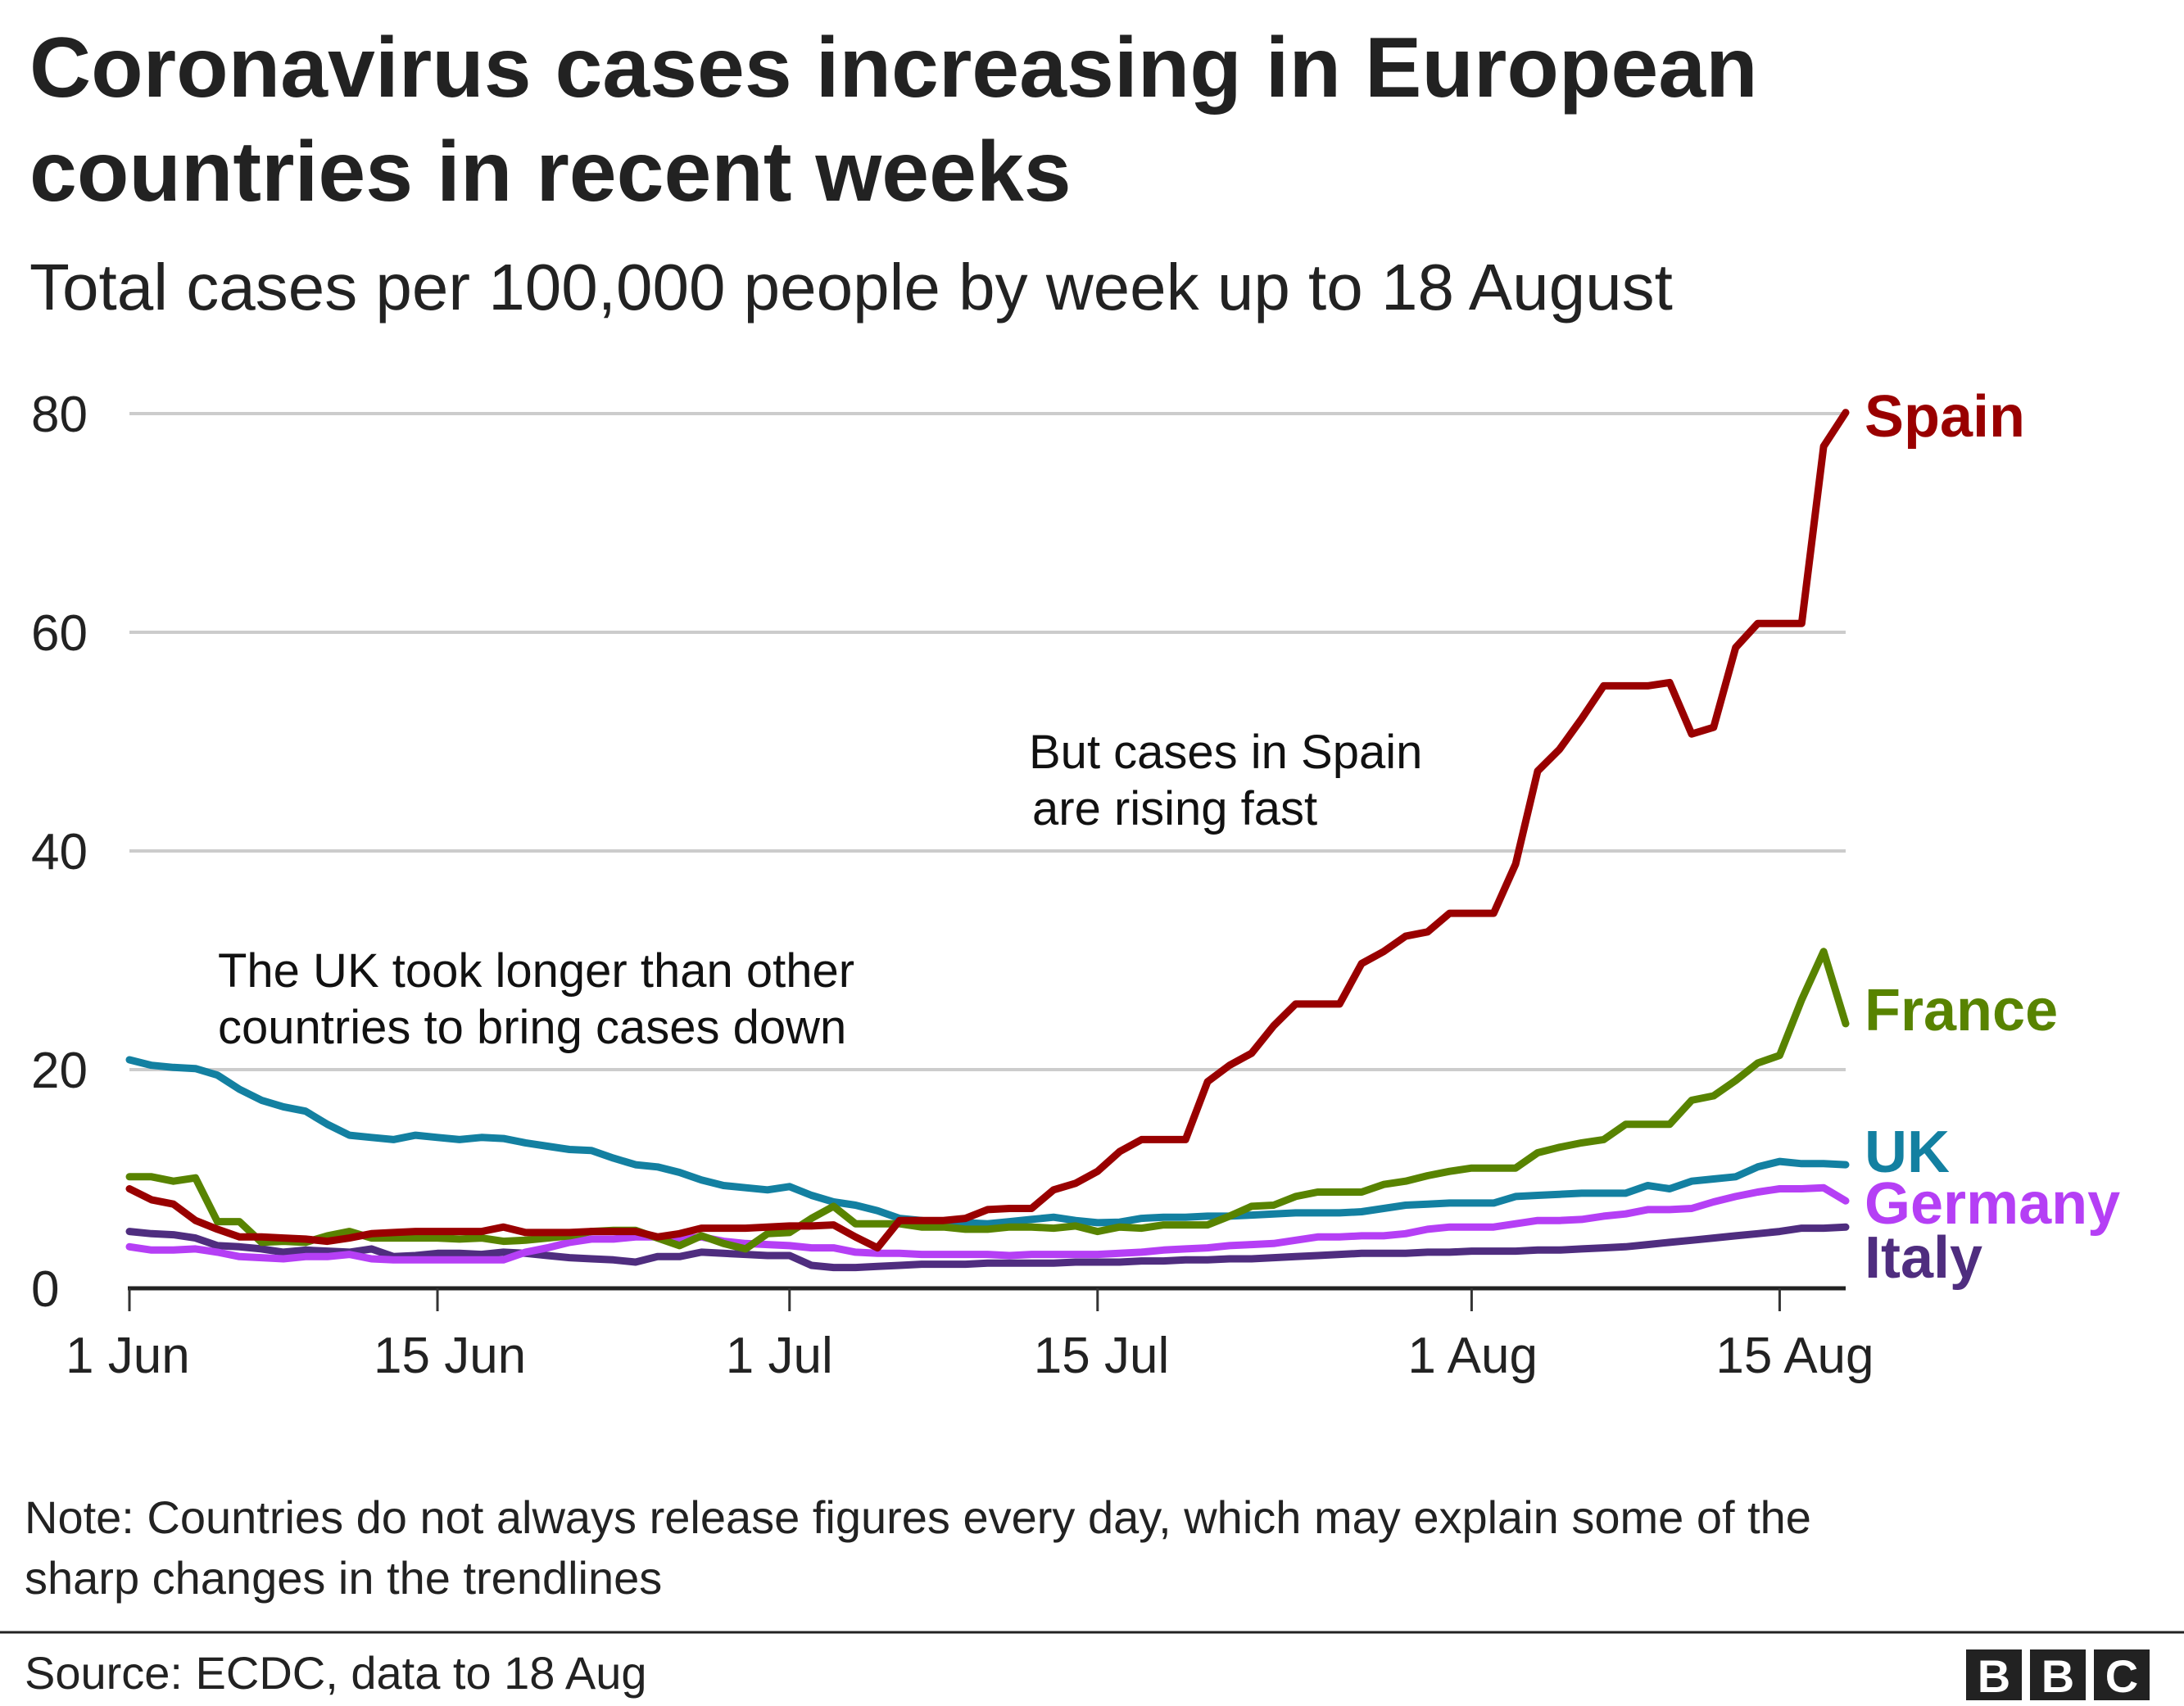  What do you see at coordinates (1992, 1204) in the screenshot?
I see `series-label-germany: Germany` at bounding box center [1992, 1204].